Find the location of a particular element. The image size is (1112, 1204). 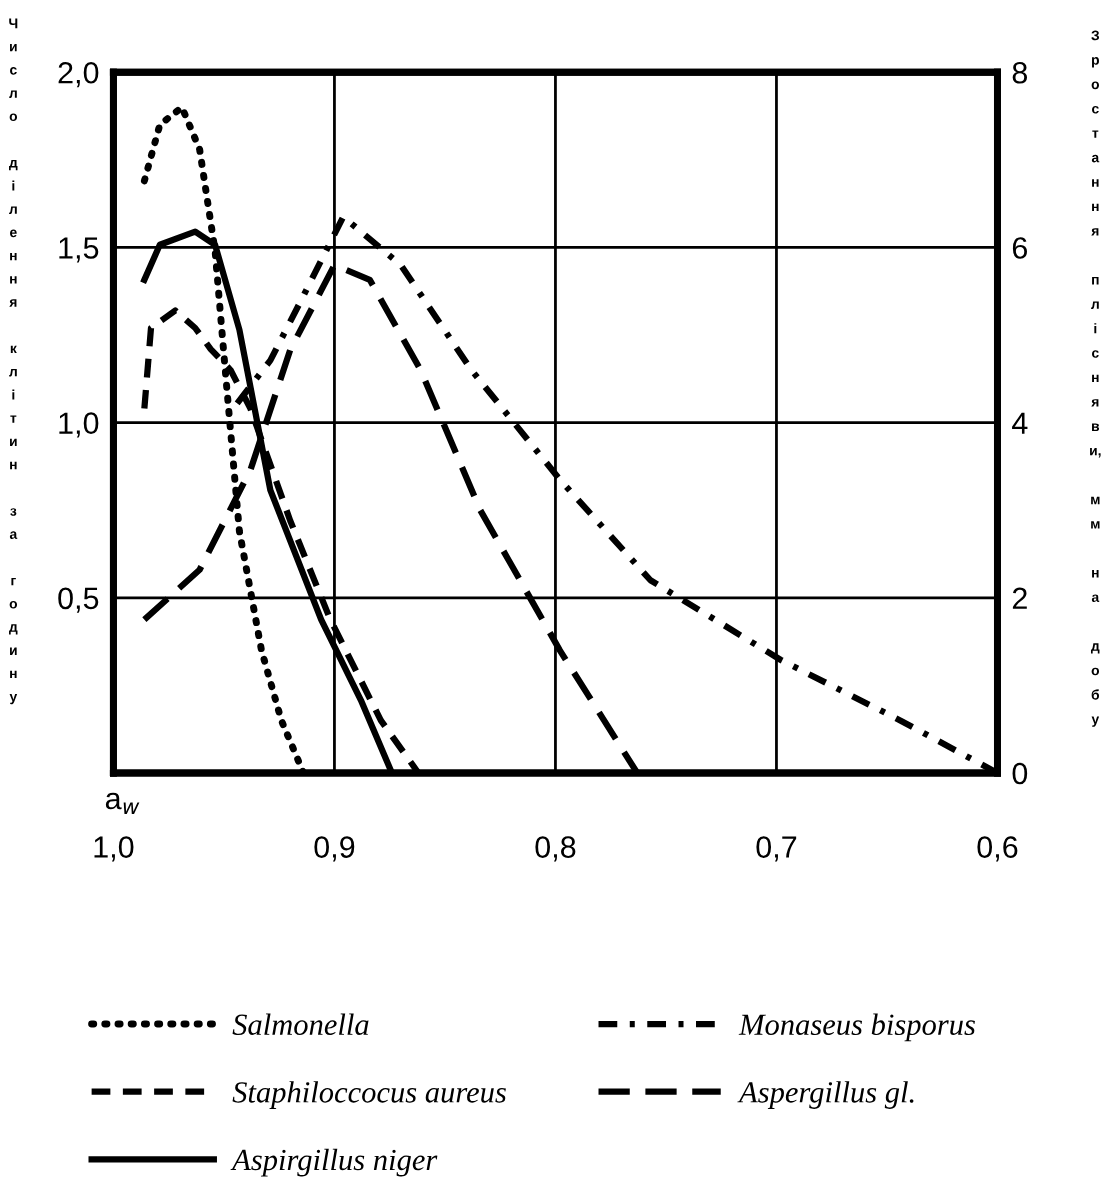

x-tick-label: 0,9 is located at coordinates (334, 849).